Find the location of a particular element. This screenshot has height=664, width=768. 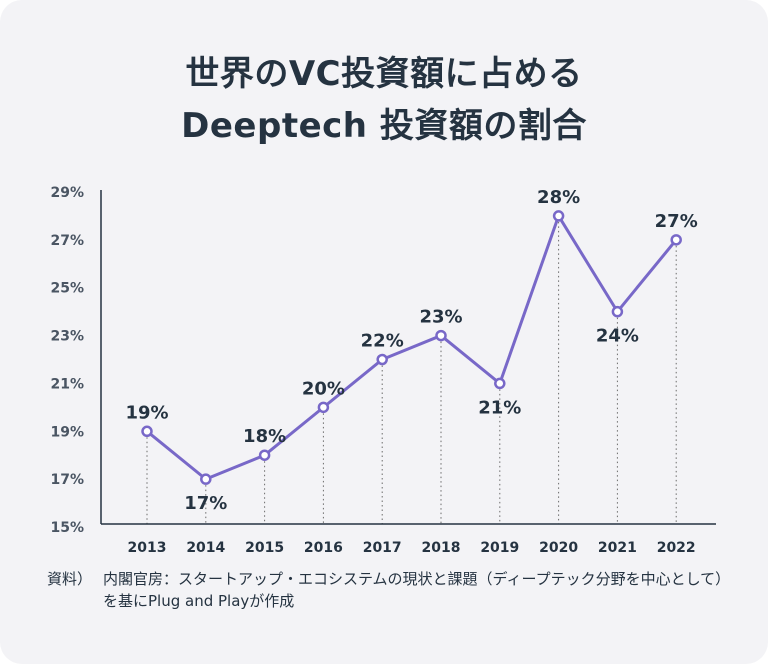

data-label: 18% is located at coordinates (264, 436).